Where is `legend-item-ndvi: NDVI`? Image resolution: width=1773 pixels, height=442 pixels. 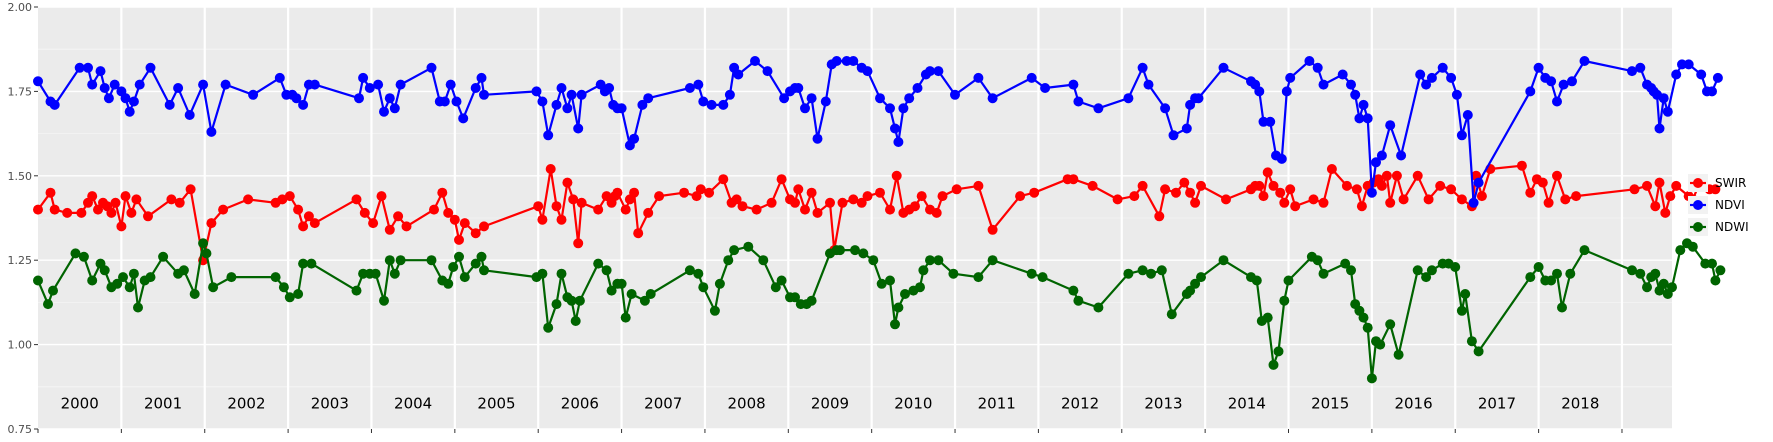 legend-item-ndvi: NDVI is located at coordinates (1716, 205).